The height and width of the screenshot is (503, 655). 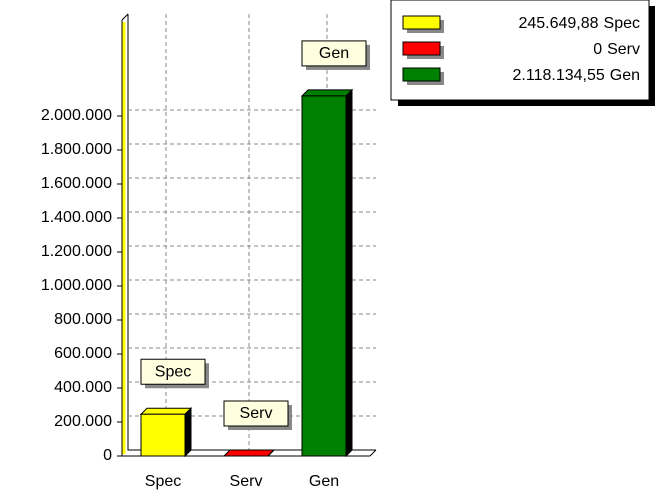 I want to click on y-tick-label: 1.000.000, so click(x=76, y=285).